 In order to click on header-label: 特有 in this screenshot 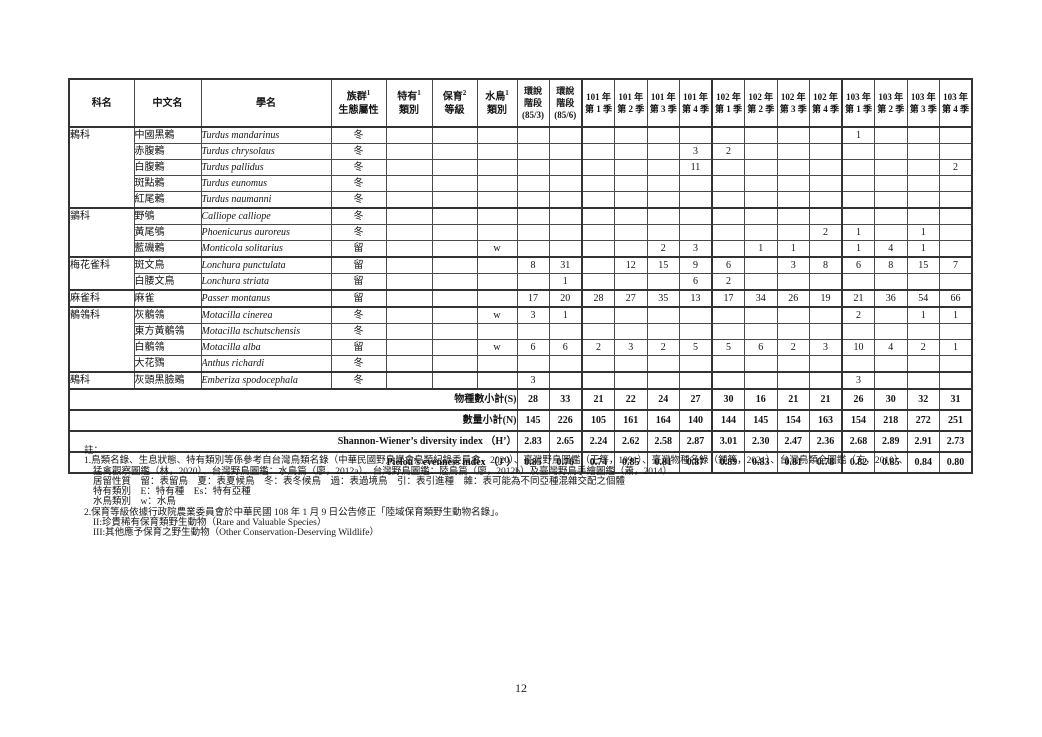, I will do `click(407, 97)`.